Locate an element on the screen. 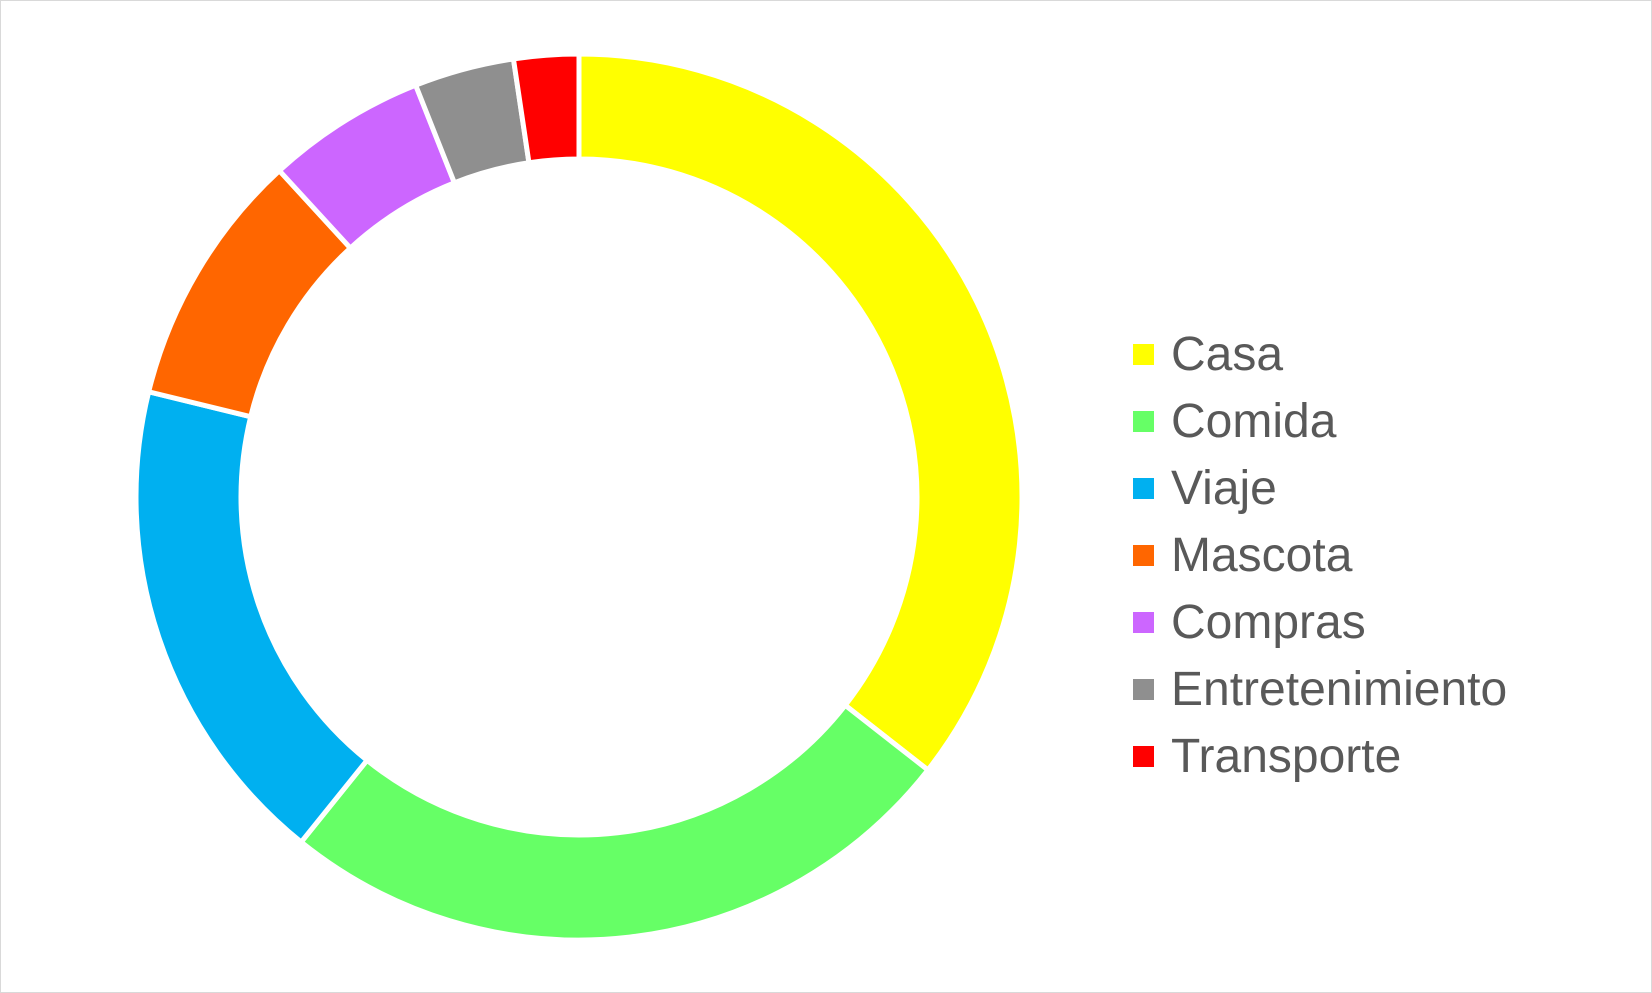  legend-label: Compras is located at coordinates (1268, 622).